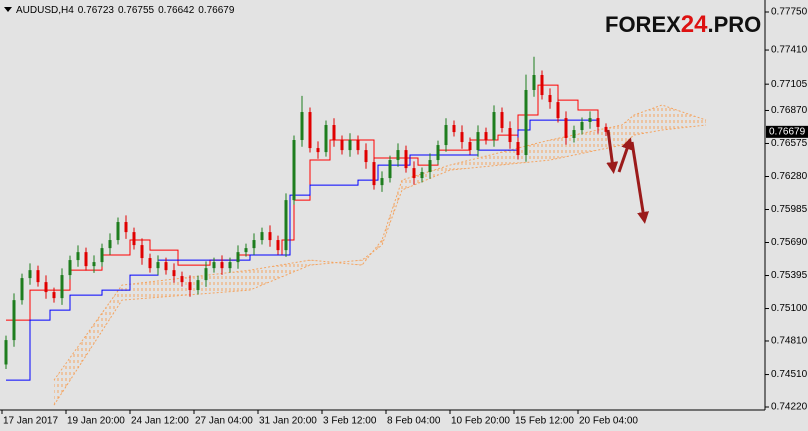  What do you see at coordinates (789, 374) in the screenshot?
I see `y-tick-label: 0.74510` at bounding box center [789, 374].